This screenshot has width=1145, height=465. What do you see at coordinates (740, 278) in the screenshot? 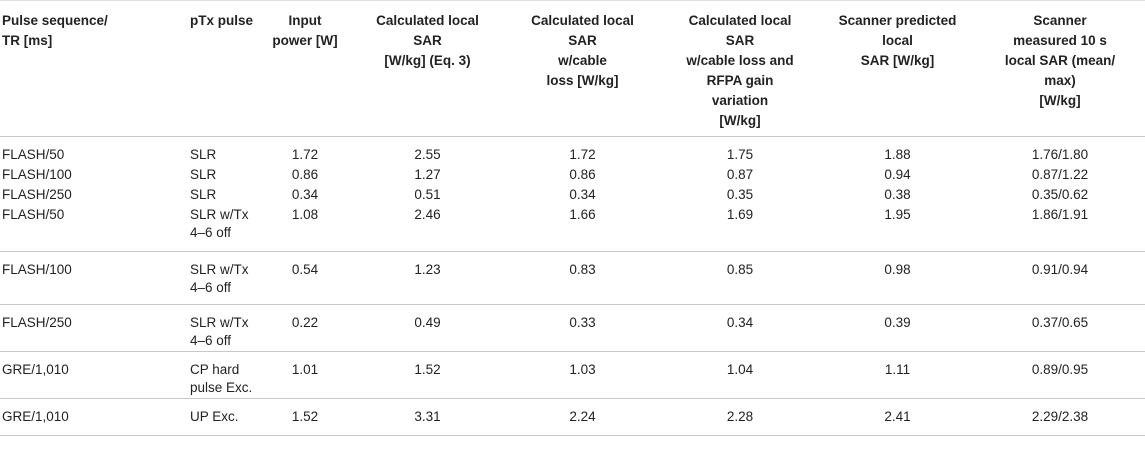
I see `cell-sar-rfpa: 0.85` at bounding box center [740, 278].